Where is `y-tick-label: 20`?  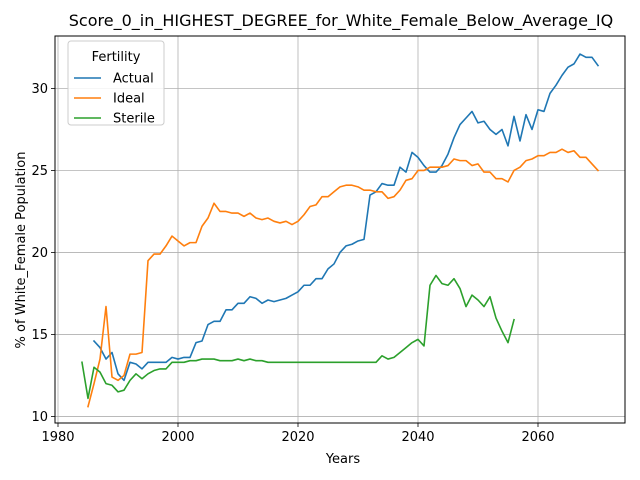
y-tick-label: 20 is located at coordinates (39, 253).